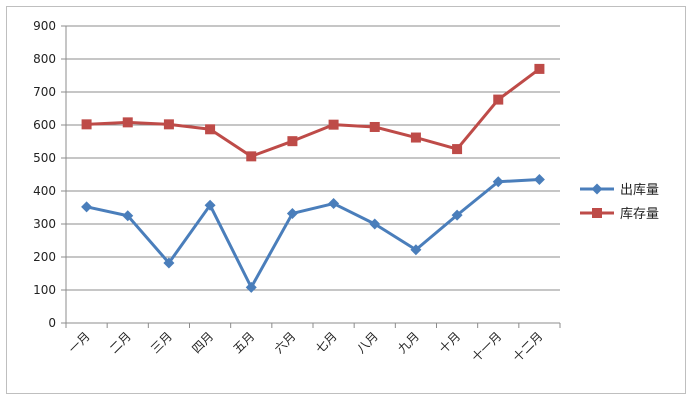 The height and width of the screenshot is (400, 693). I want to click on series-line, so click(313, 112).